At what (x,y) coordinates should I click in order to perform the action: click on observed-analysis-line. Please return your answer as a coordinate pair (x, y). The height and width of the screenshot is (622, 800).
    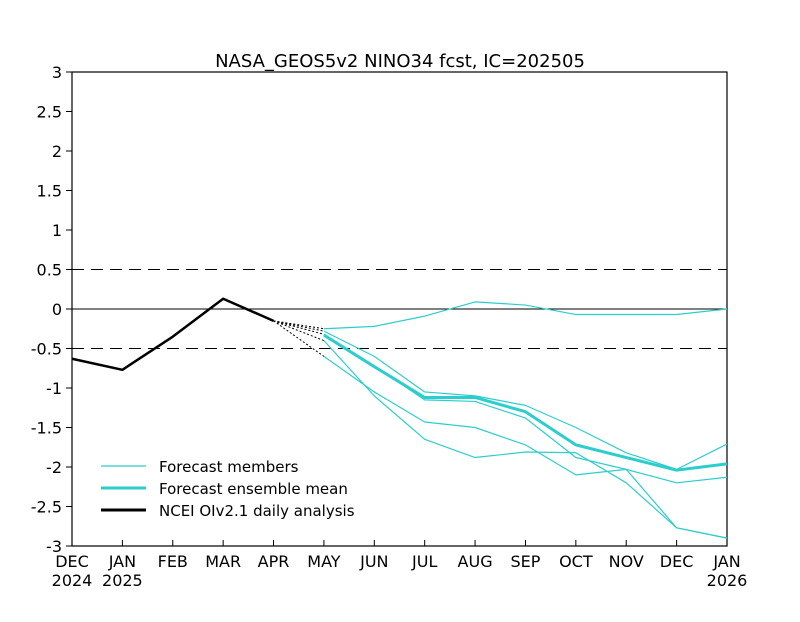
    Looking at the image, I should click on (173, 334).